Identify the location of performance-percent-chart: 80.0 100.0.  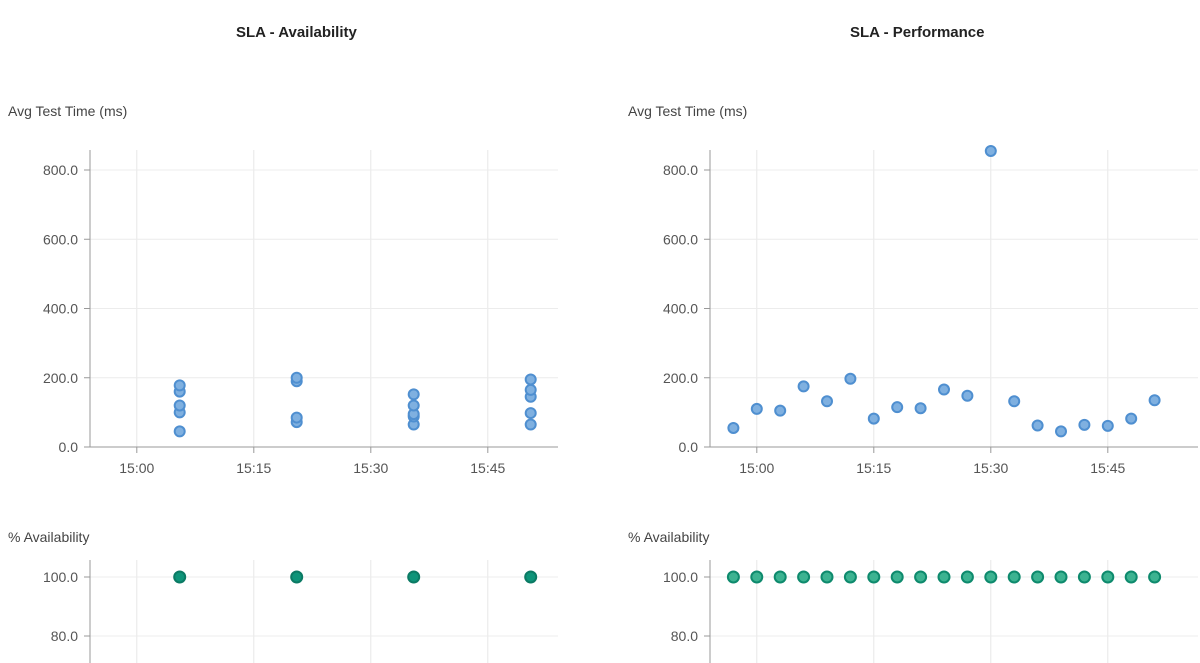
(930, 611).